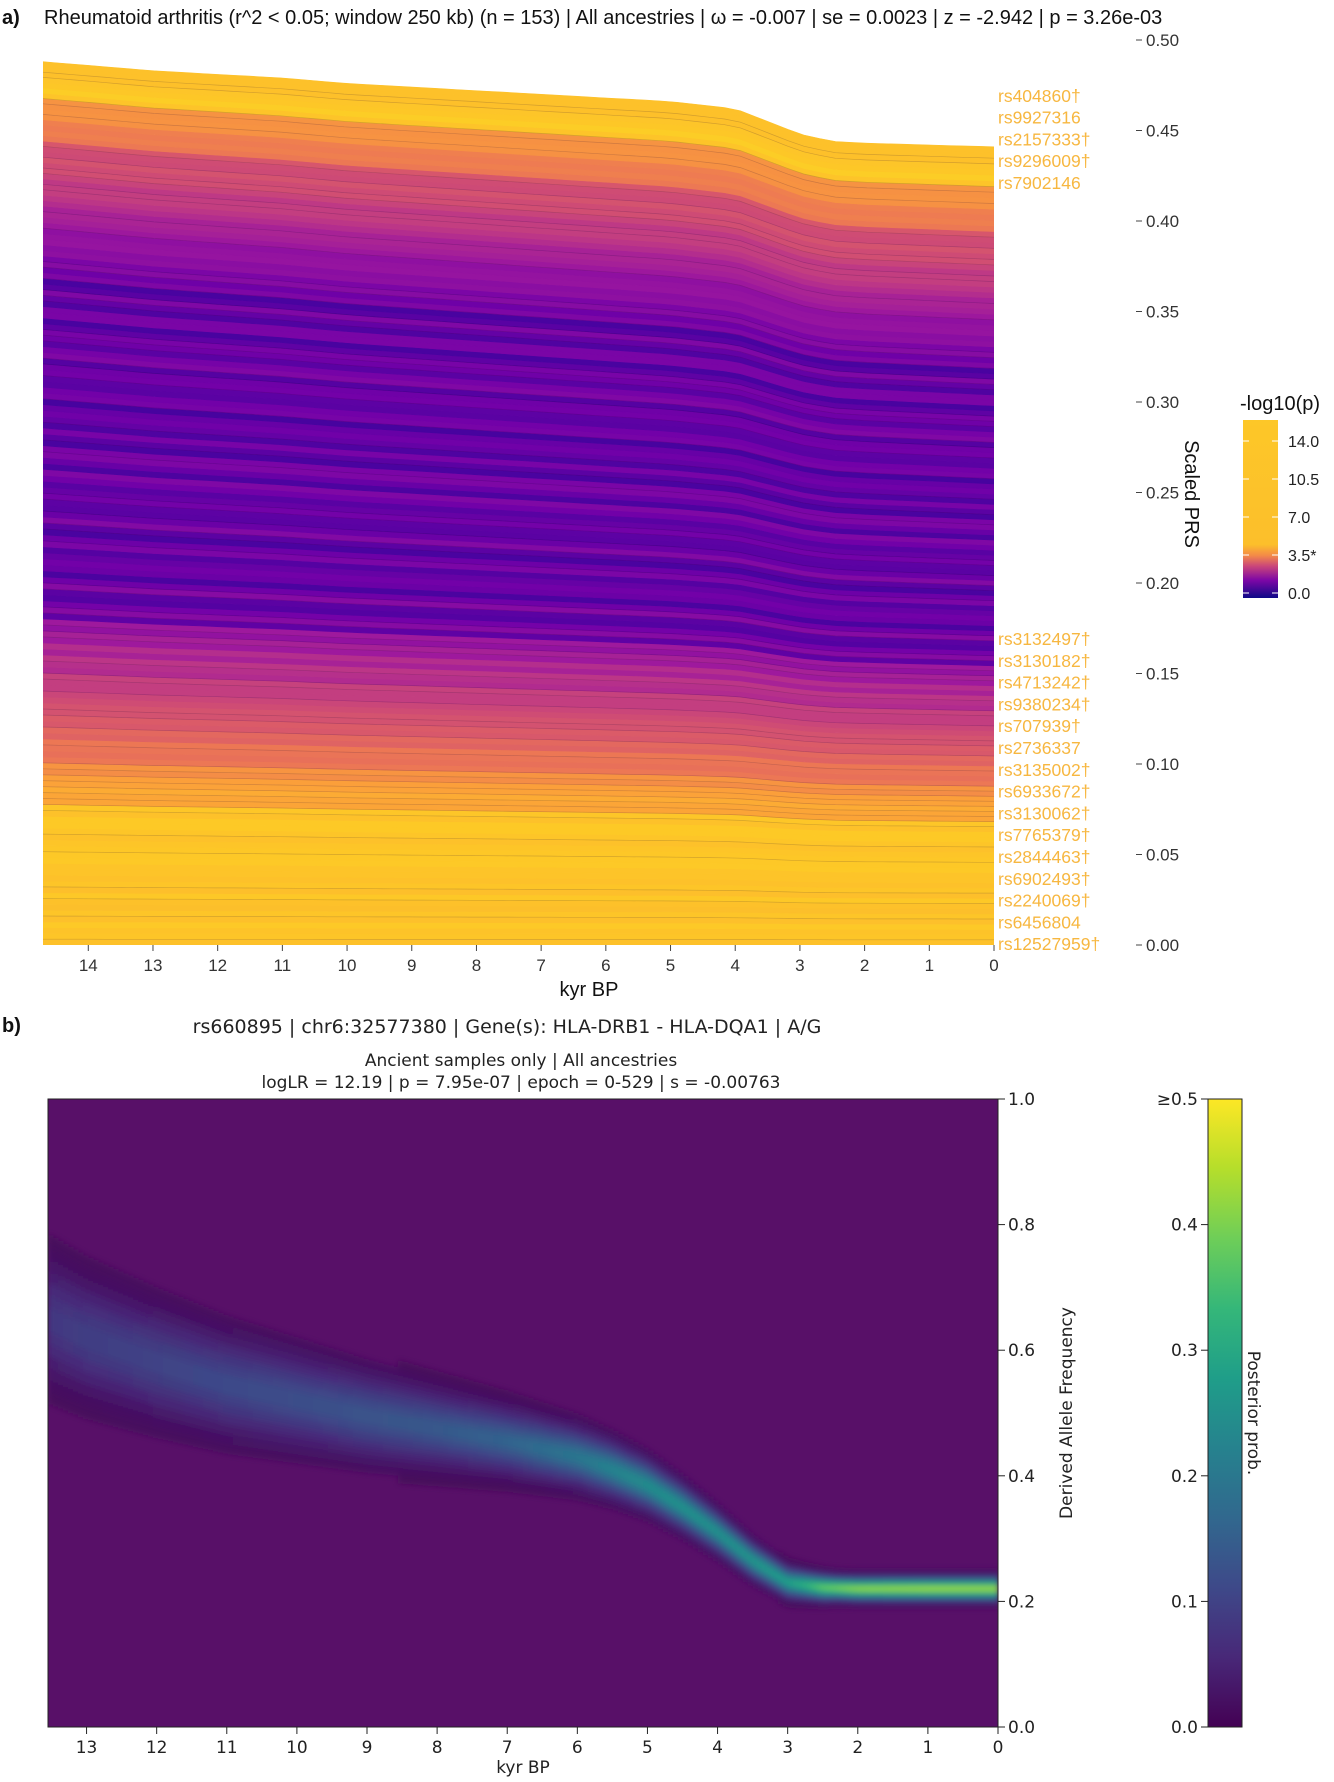 This screenshot has height=1782, width=1334. What do you see at coordinates (1021, 1100) in the screenshot?
I see `y-tick-label: 1.0` at bounding box center [1021, 1100].